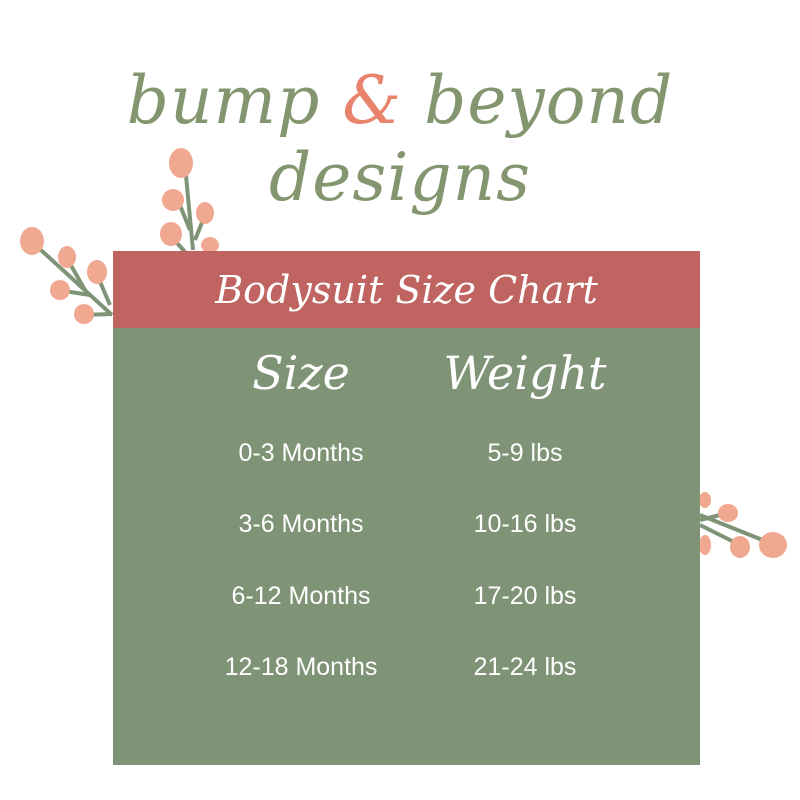  Describe the element at coordinates (234, 100) in the screenshot. I see `logo-text: bump` at that location.